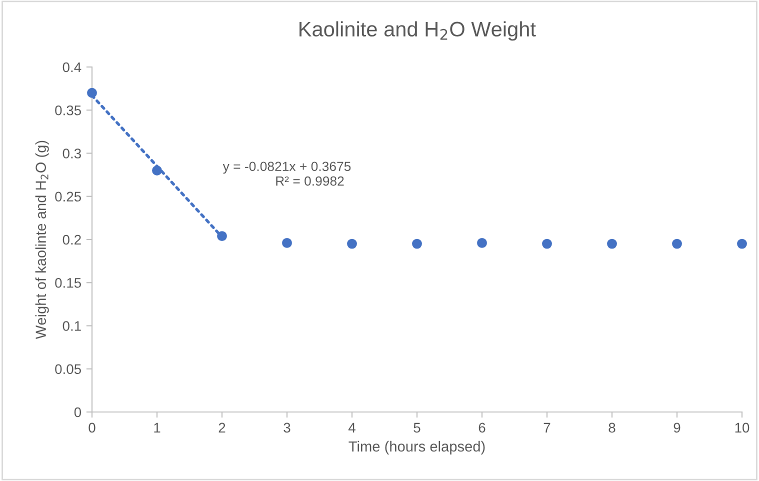  I want to click on y-tick-label: 0.1, so click(71, 326).